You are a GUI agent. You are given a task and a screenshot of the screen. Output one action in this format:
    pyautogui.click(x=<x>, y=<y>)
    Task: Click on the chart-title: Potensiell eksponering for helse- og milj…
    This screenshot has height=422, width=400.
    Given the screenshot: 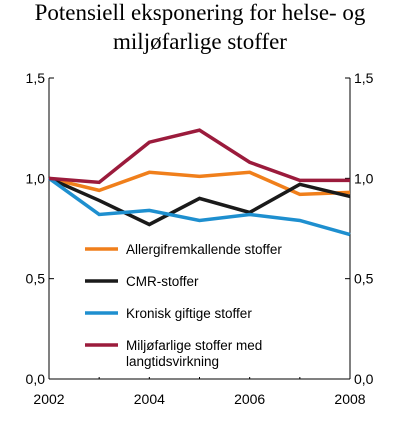 What is the action you would take?
    pyautogui.click(x=200, y=27)
    